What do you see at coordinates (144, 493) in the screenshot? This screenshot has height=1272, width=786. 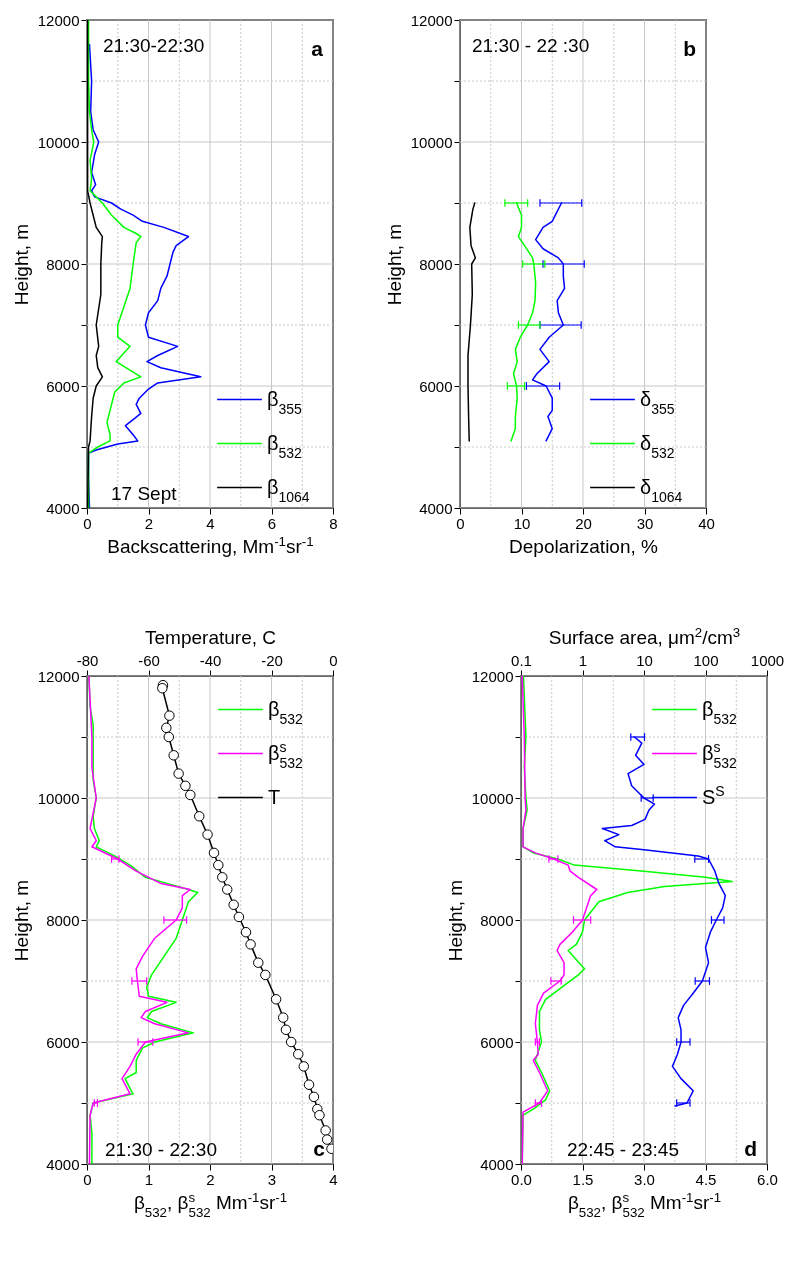 I see `annotation: 17 Sept` at bounding box center [144, 493].